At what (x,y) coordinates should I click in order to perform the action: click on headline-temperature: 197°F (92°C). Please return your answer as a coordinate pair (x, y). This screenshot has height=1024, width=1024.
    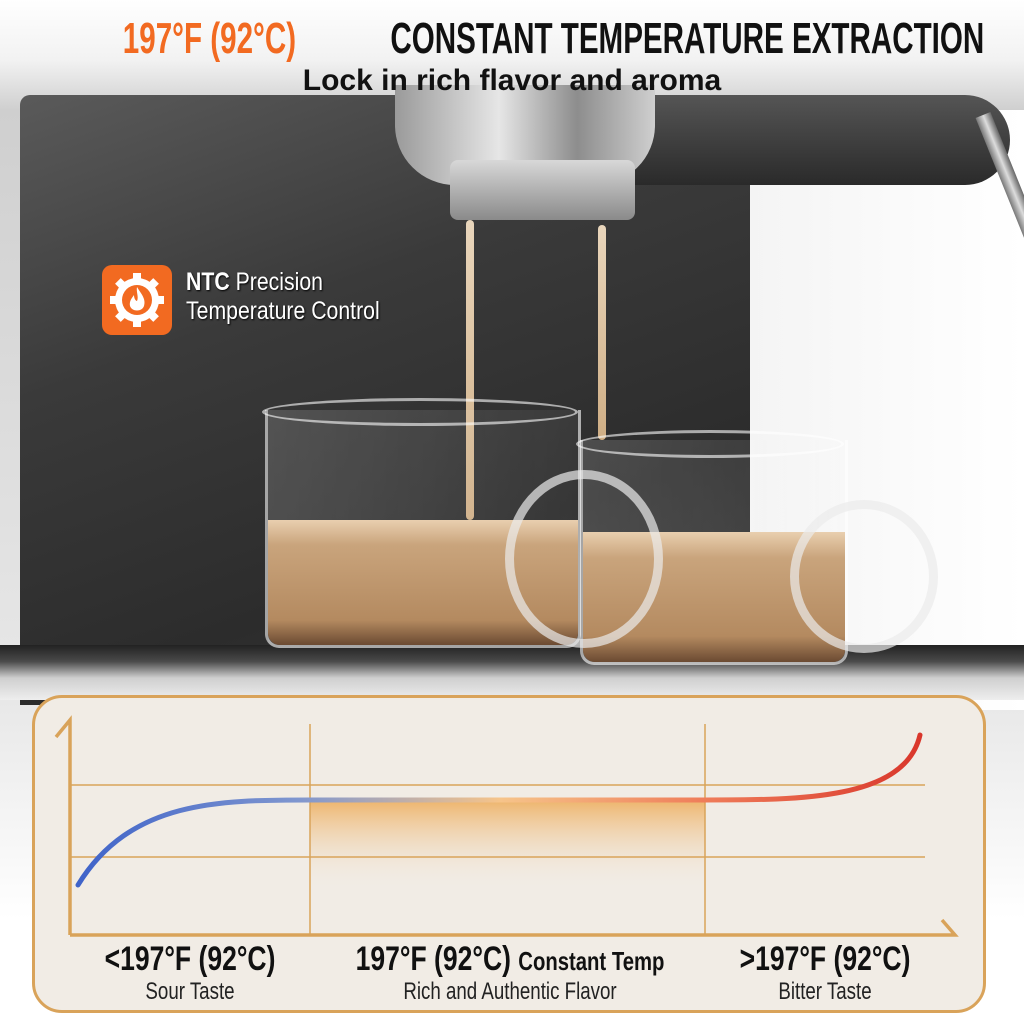
    Looking at the image, I should click on (209, 38).